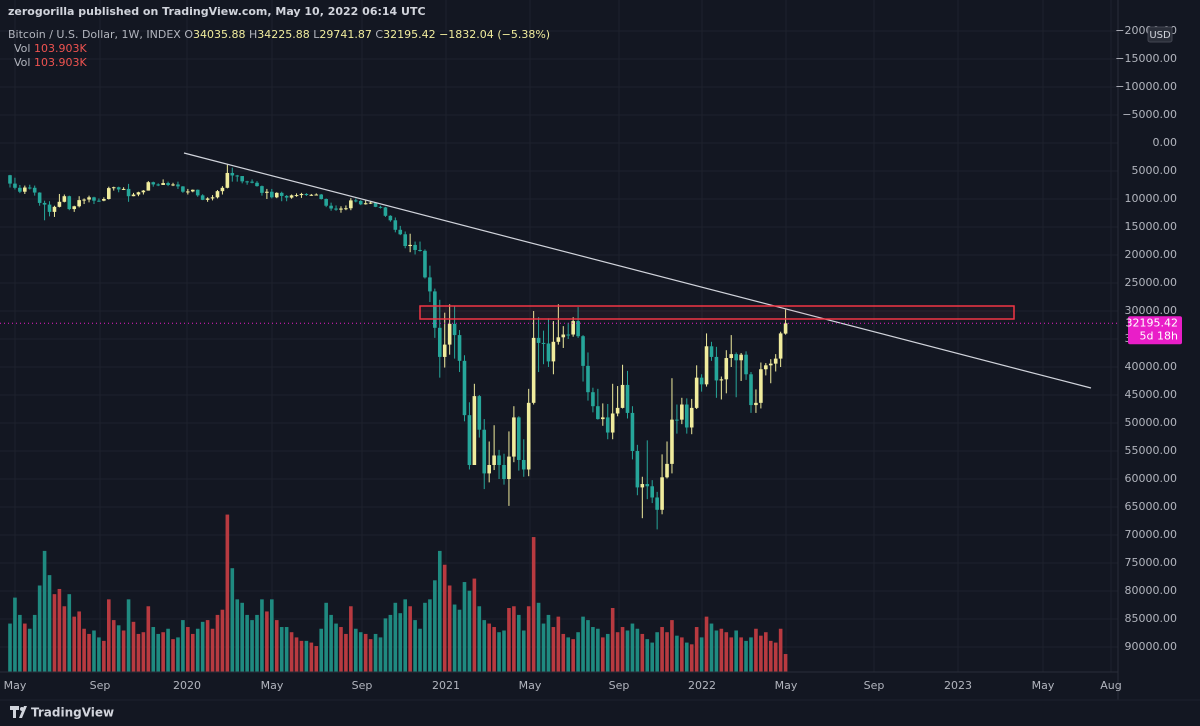 The image size is (1200, 726). I want to click on currency-button, so click(1160, 34).